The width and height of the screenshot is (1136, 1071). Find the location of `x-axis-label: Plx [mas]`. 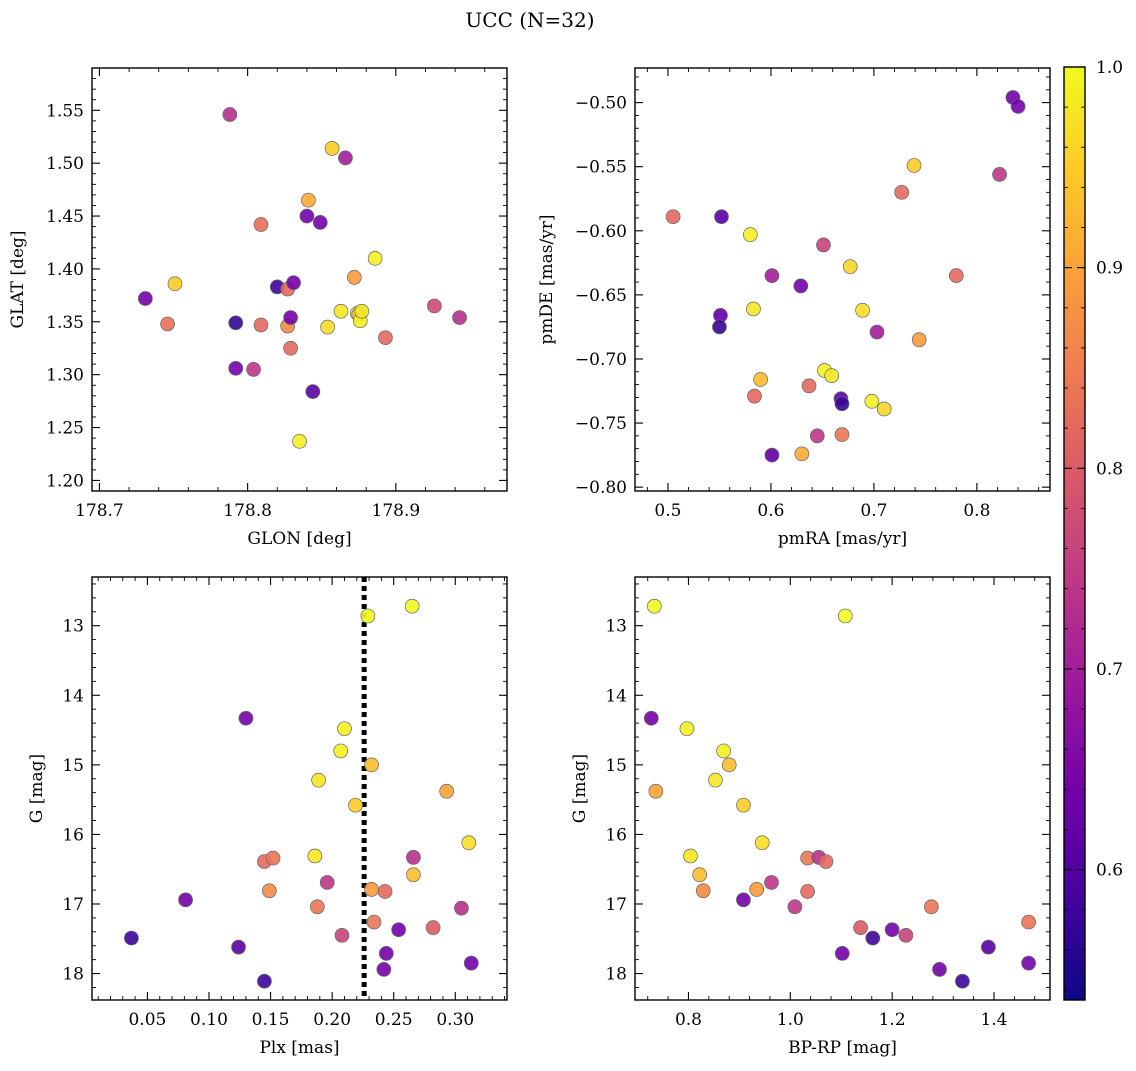

x-axis-label: Plx [mas] is located at coordinates (299, 1048).